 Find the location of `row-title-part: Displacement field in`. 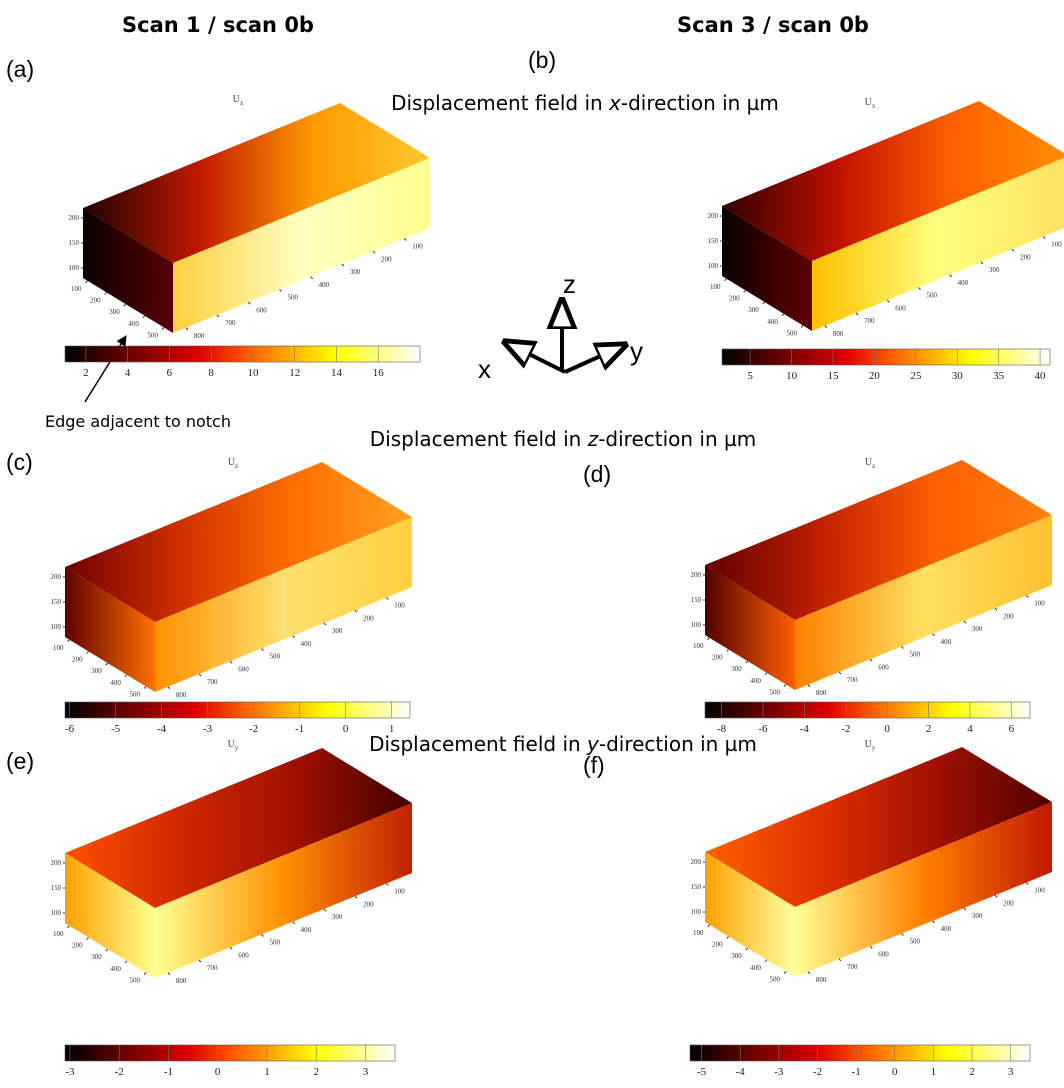

row-title-part: Displacement field in is located at coordinates (500, 103).